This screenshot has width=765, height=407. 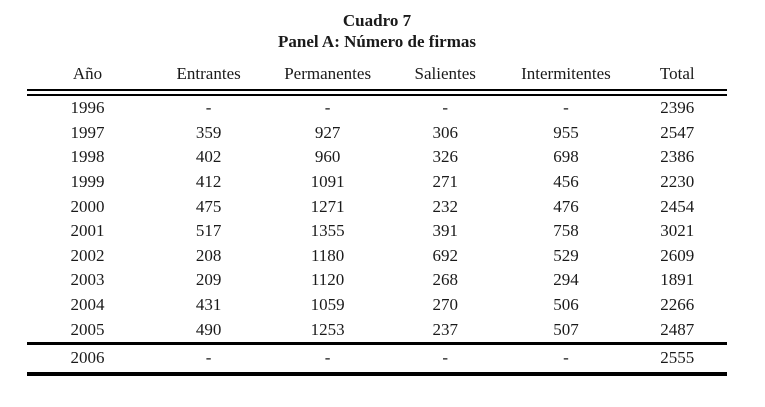 What do you see at coordinates (677, 231) in the screenshot?
I see `cell-total: 3021` at bounding box center [677, 231].